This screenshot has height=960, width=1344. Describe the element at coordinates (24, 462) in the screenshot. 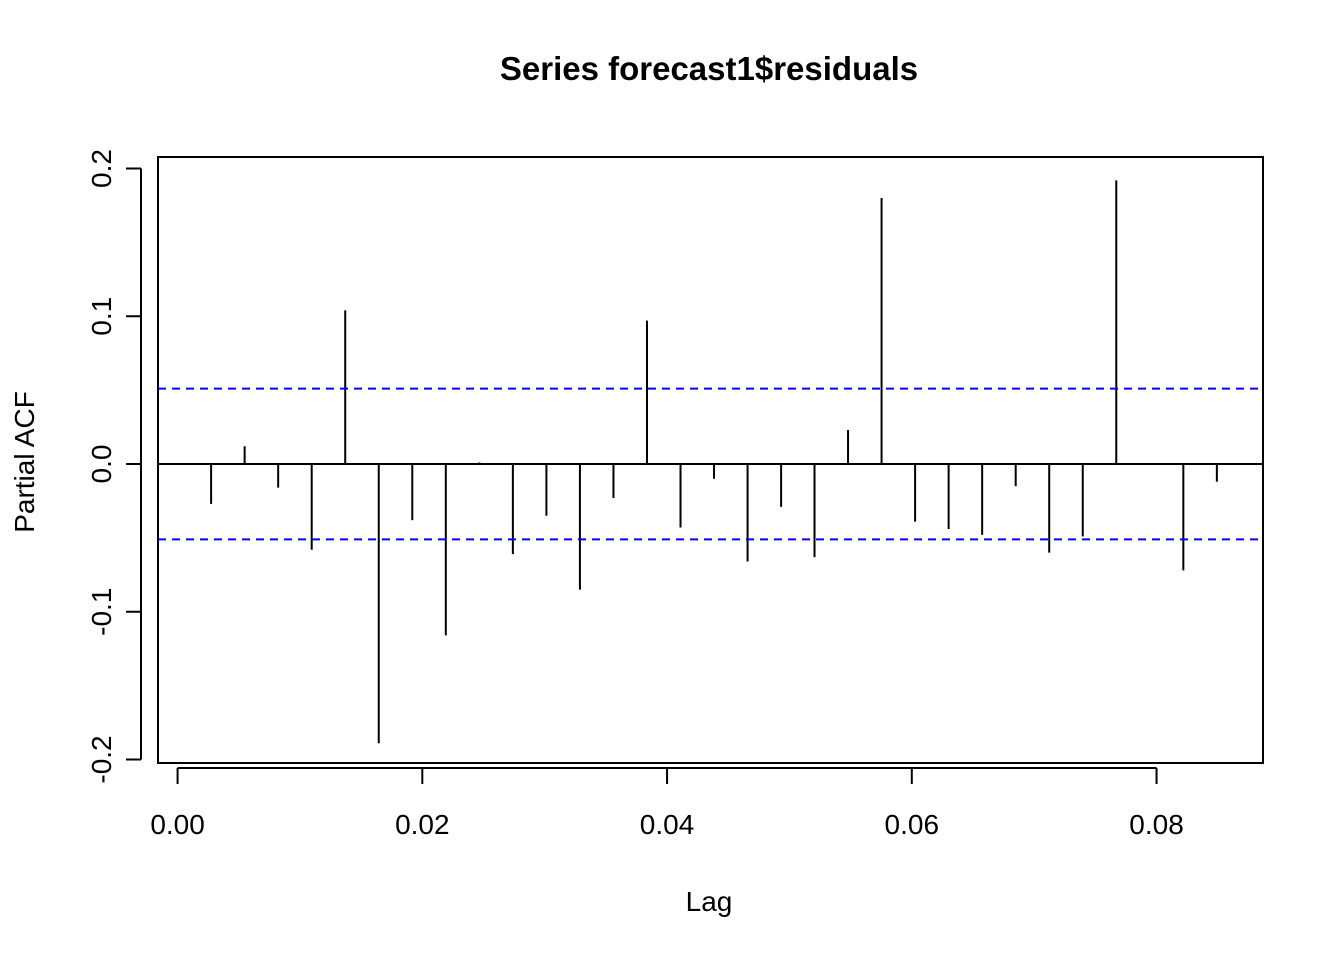

I see `y-axis-title: Partial ACF` at that location.